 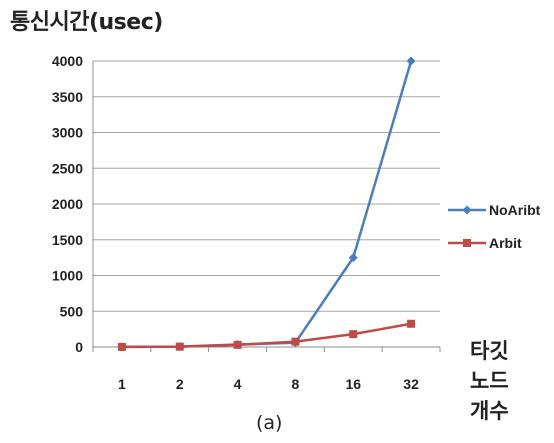 I want to click on x-tick-label: 4, so click(x=238, y=384).